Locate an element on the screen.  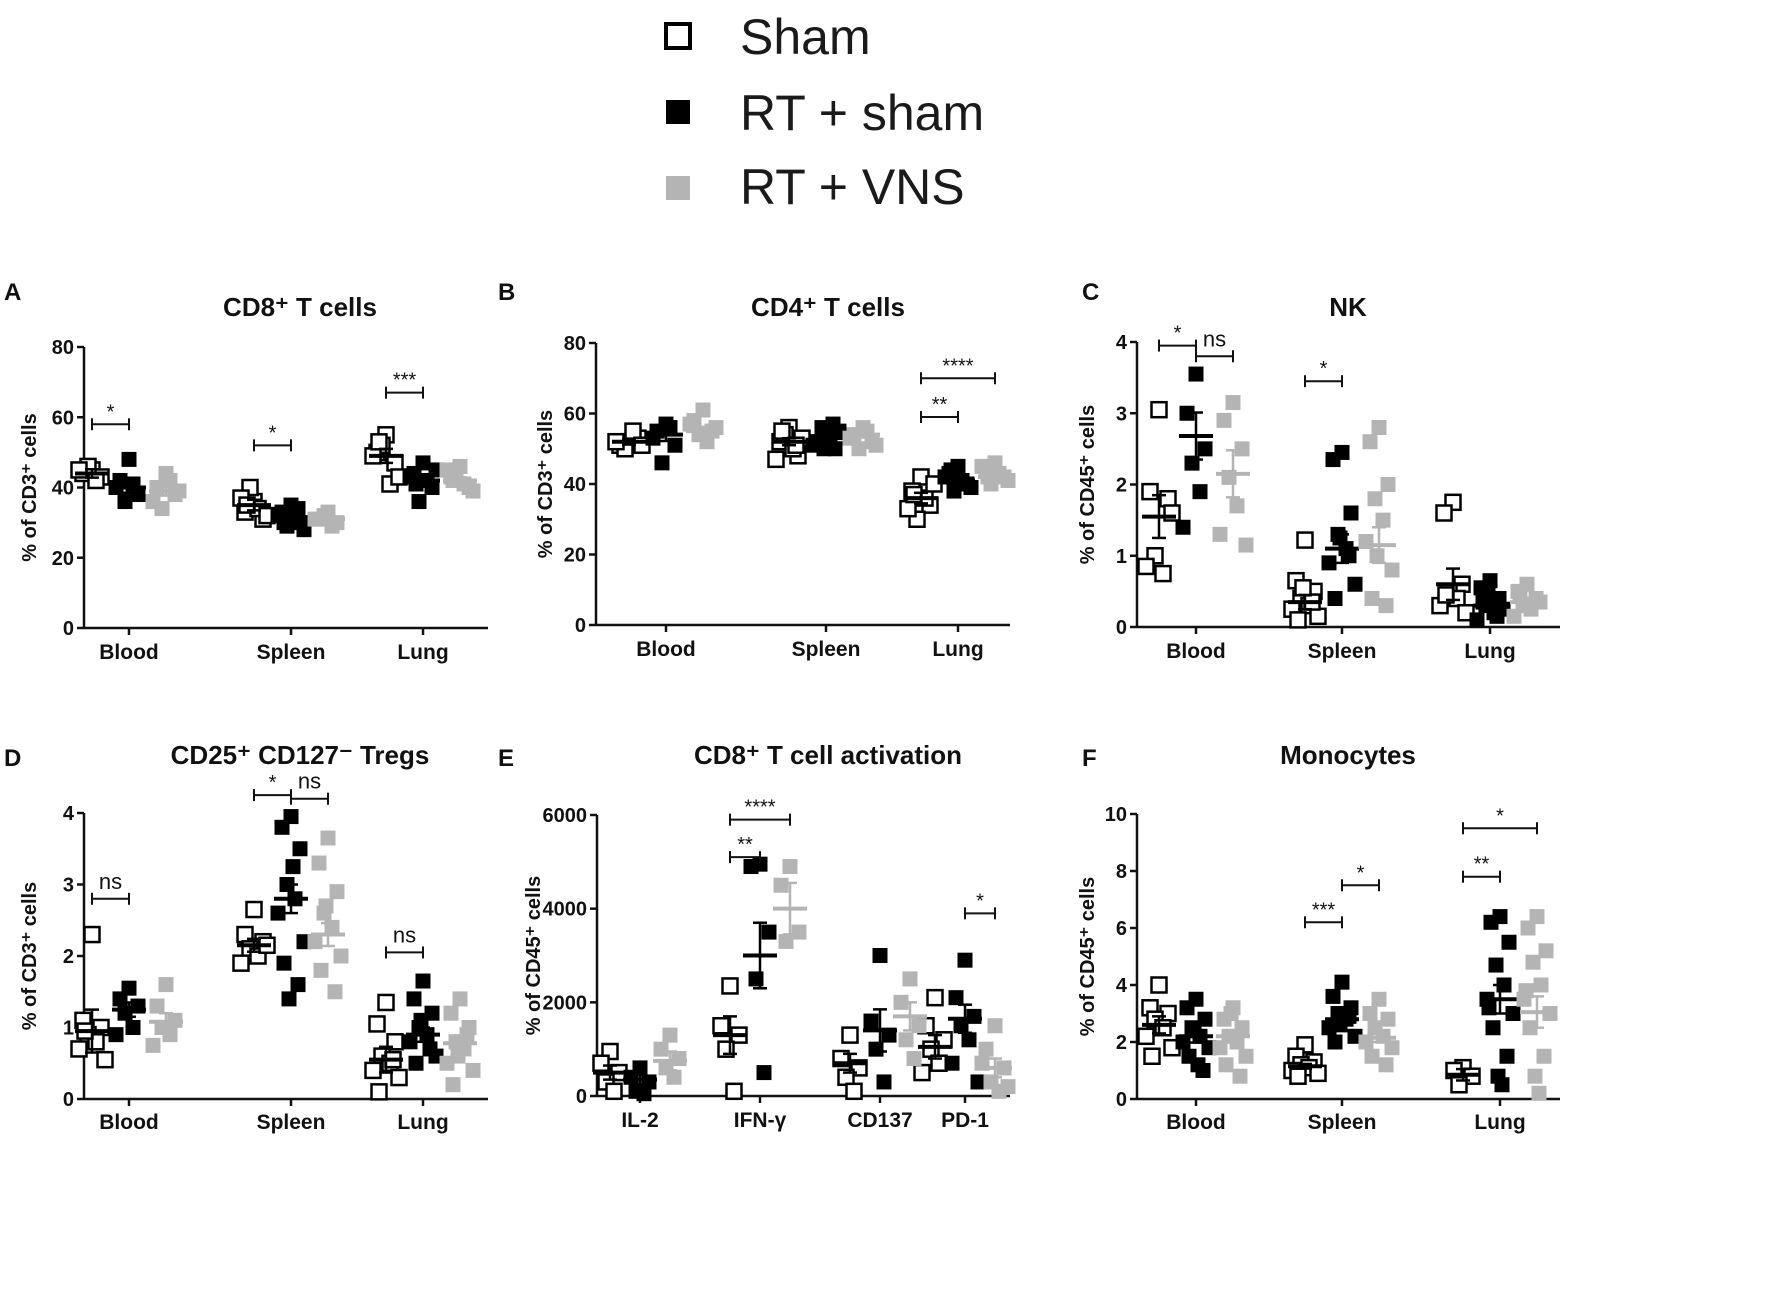
legend-label-sham: Sham is located at coordinates (805, 37).